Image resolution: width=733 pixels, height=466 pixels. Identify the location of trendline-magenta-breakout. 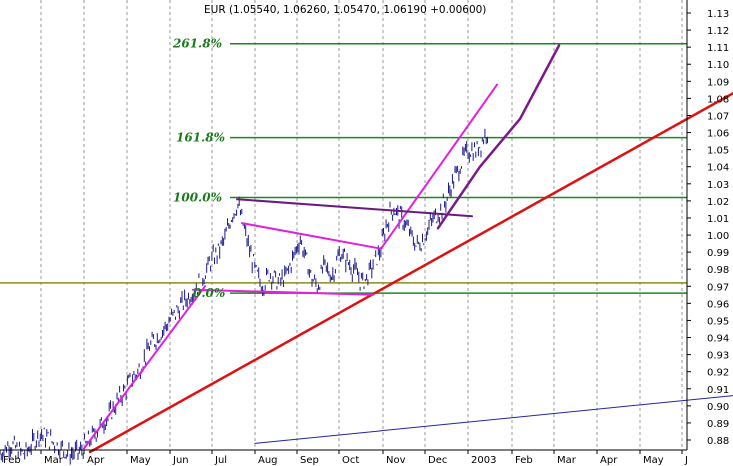
(439, 166).